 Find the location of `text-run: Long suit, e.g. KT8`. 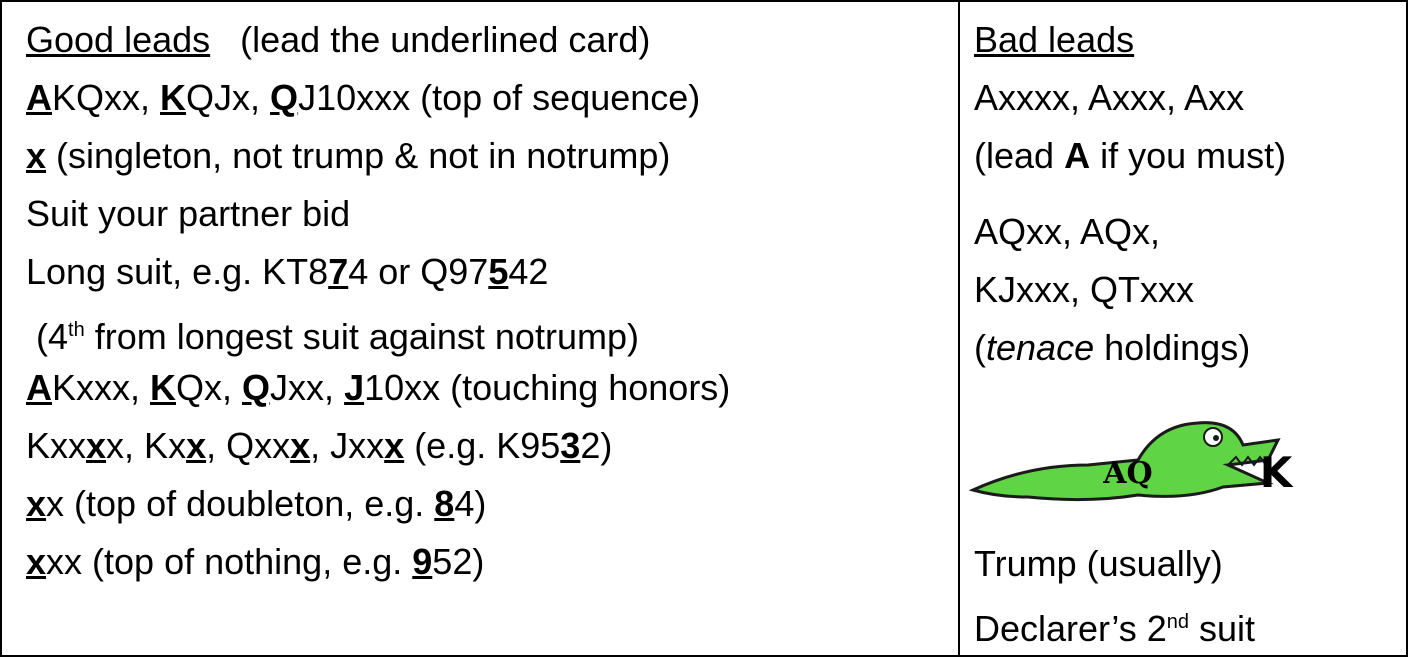

text-run: Long suit, e.g. KT8 is located at coordinates (177, 271).